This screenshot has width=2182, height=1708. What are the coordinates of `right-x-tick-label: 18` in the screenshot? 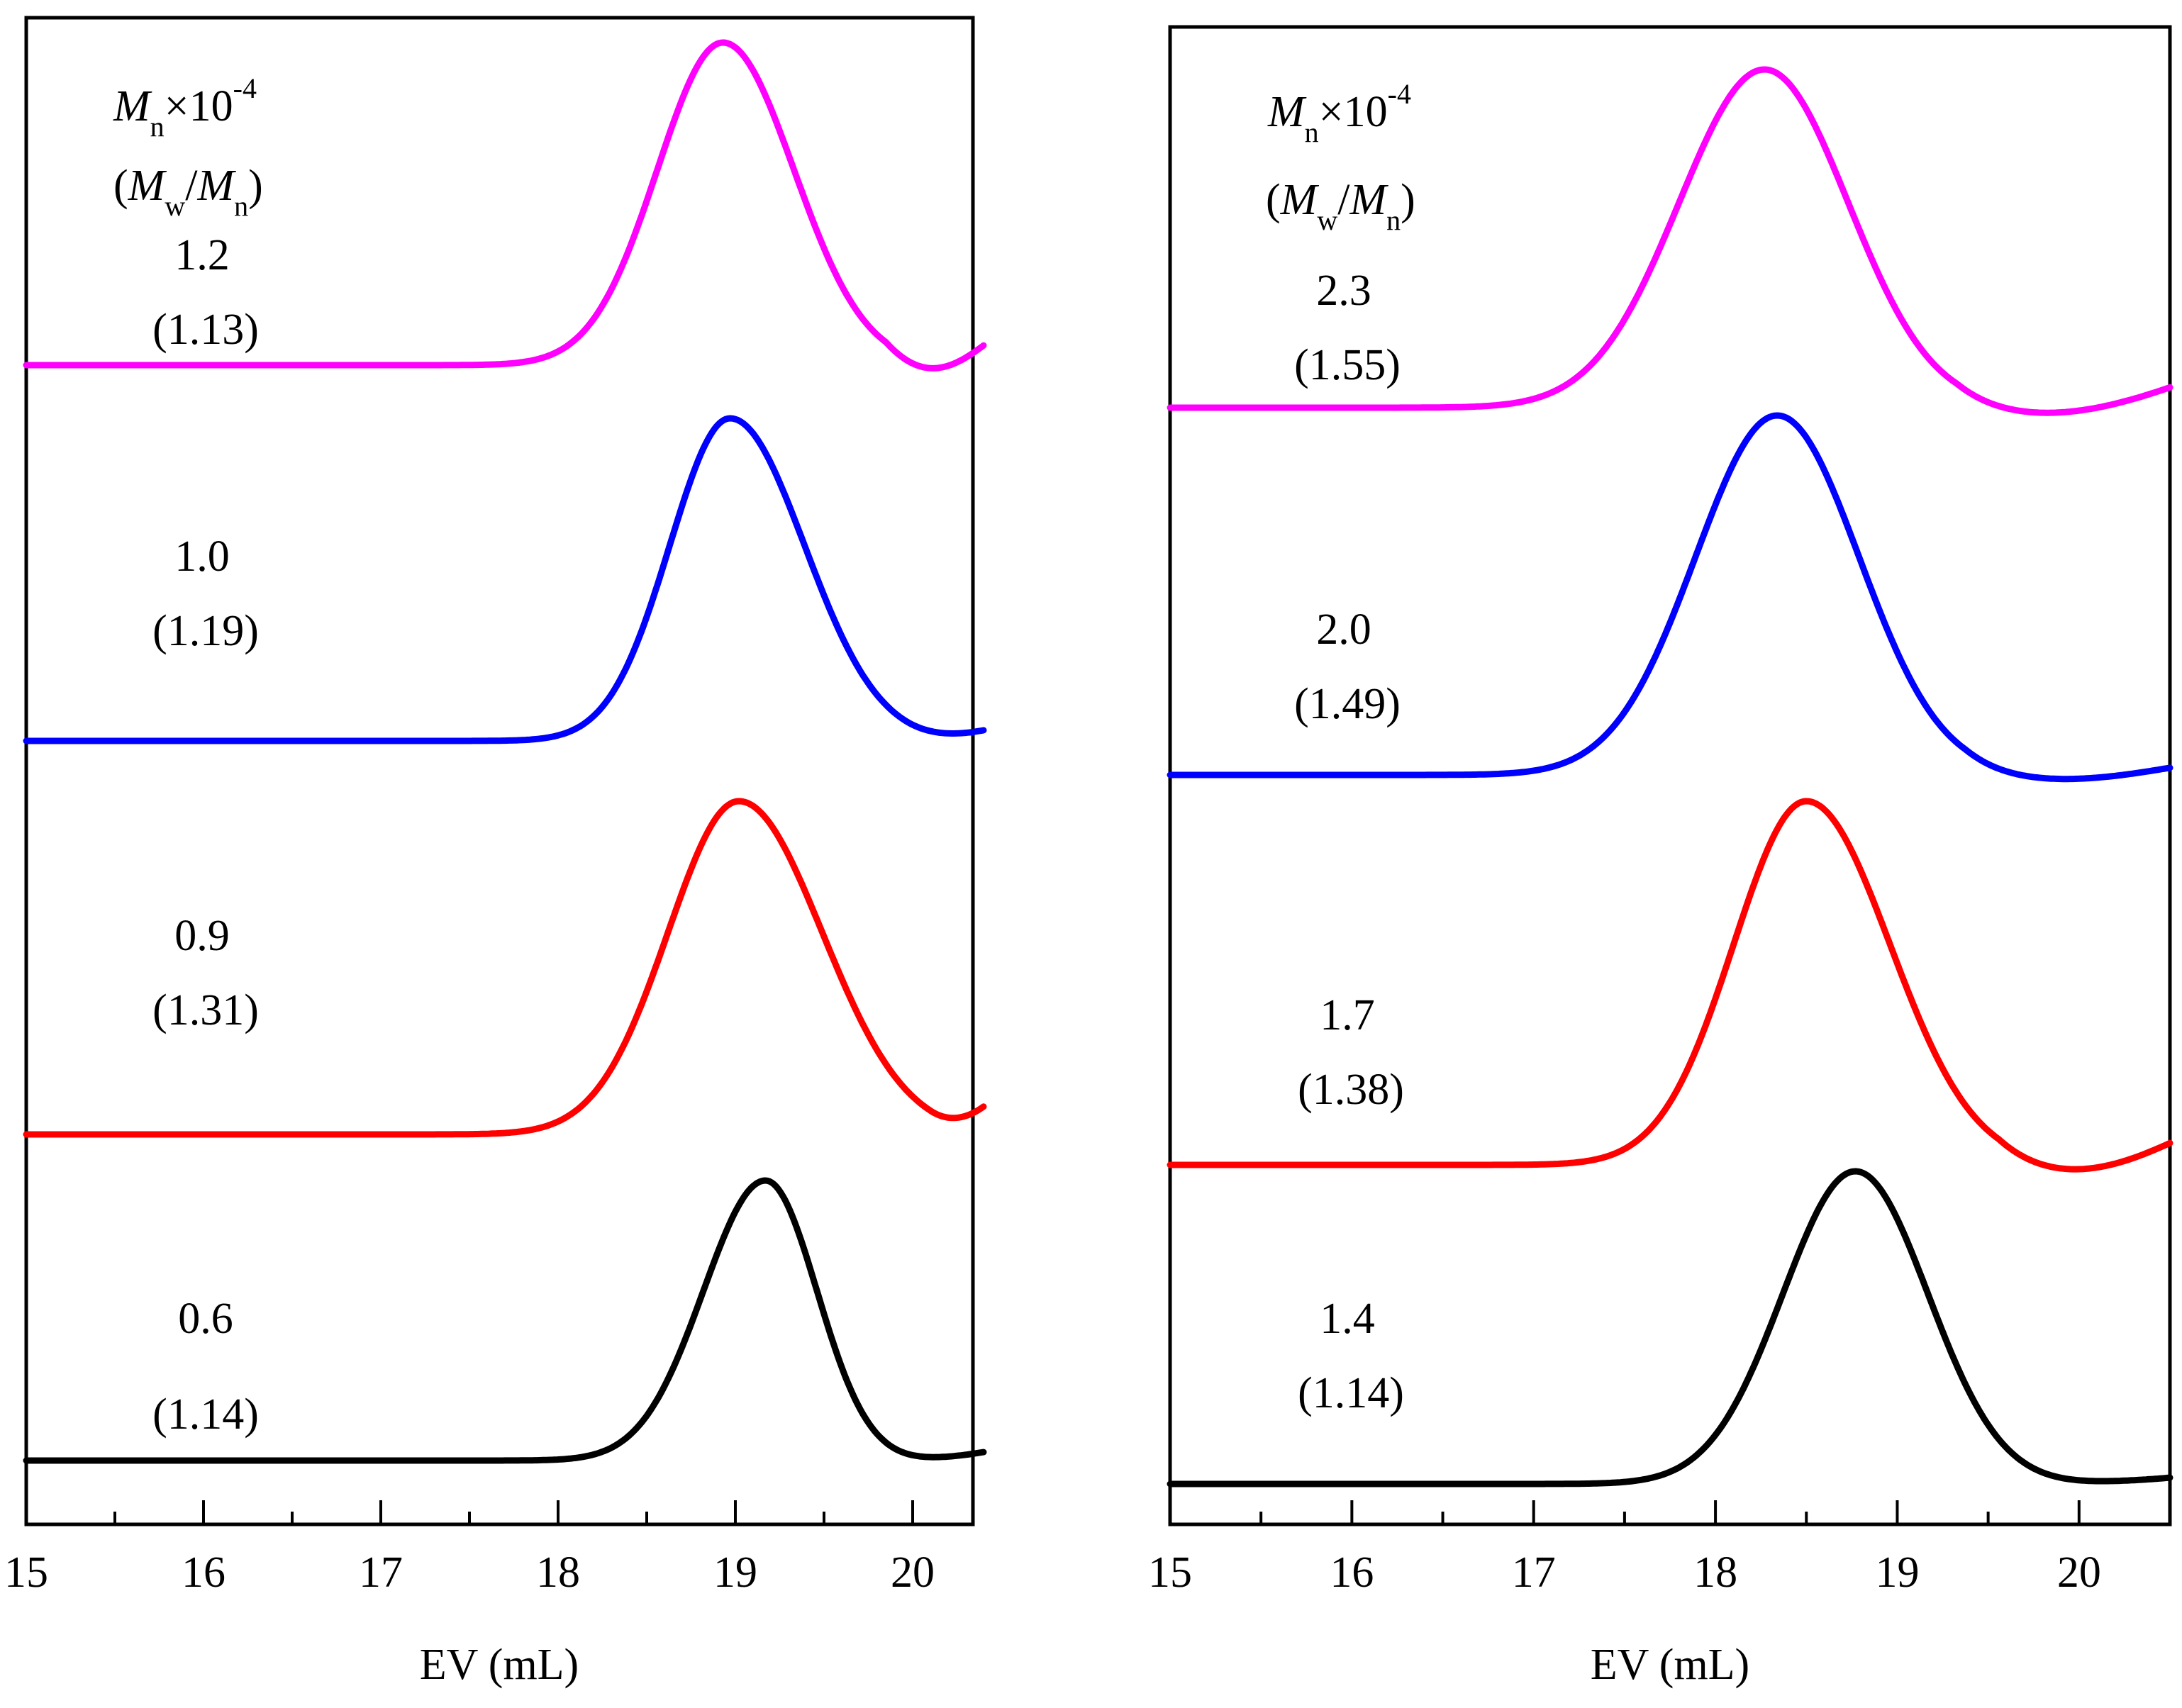 It's located at (1715, 1573).